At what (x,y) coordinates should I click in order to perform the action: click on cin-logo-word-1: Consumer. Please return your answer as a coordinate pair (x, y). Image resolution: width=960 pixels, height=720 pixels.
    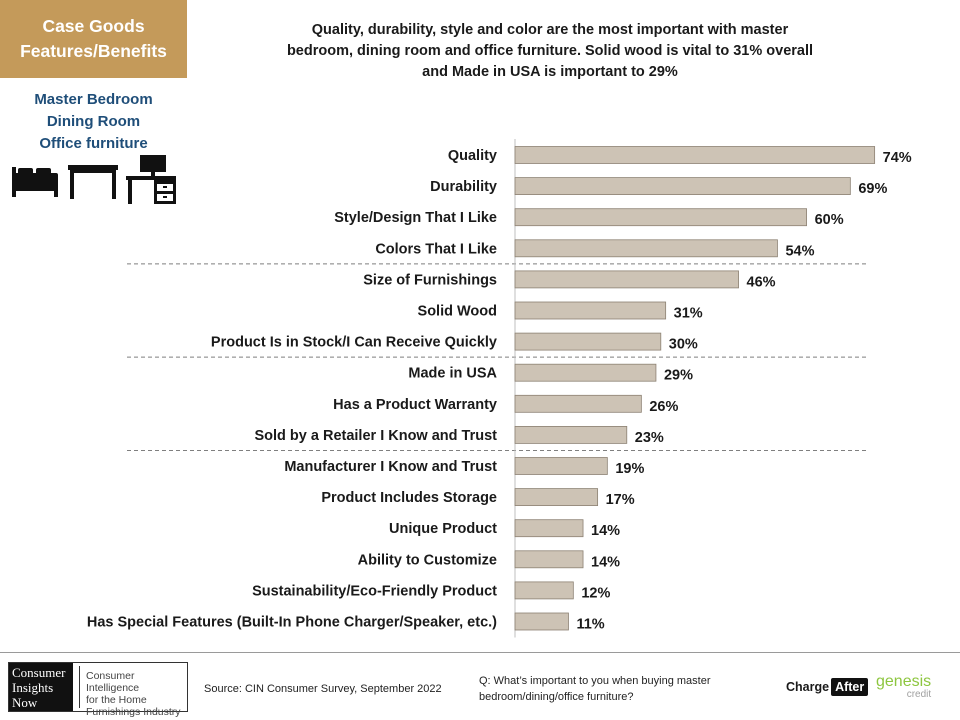
    Looking at the image, I should click on (39, 672).